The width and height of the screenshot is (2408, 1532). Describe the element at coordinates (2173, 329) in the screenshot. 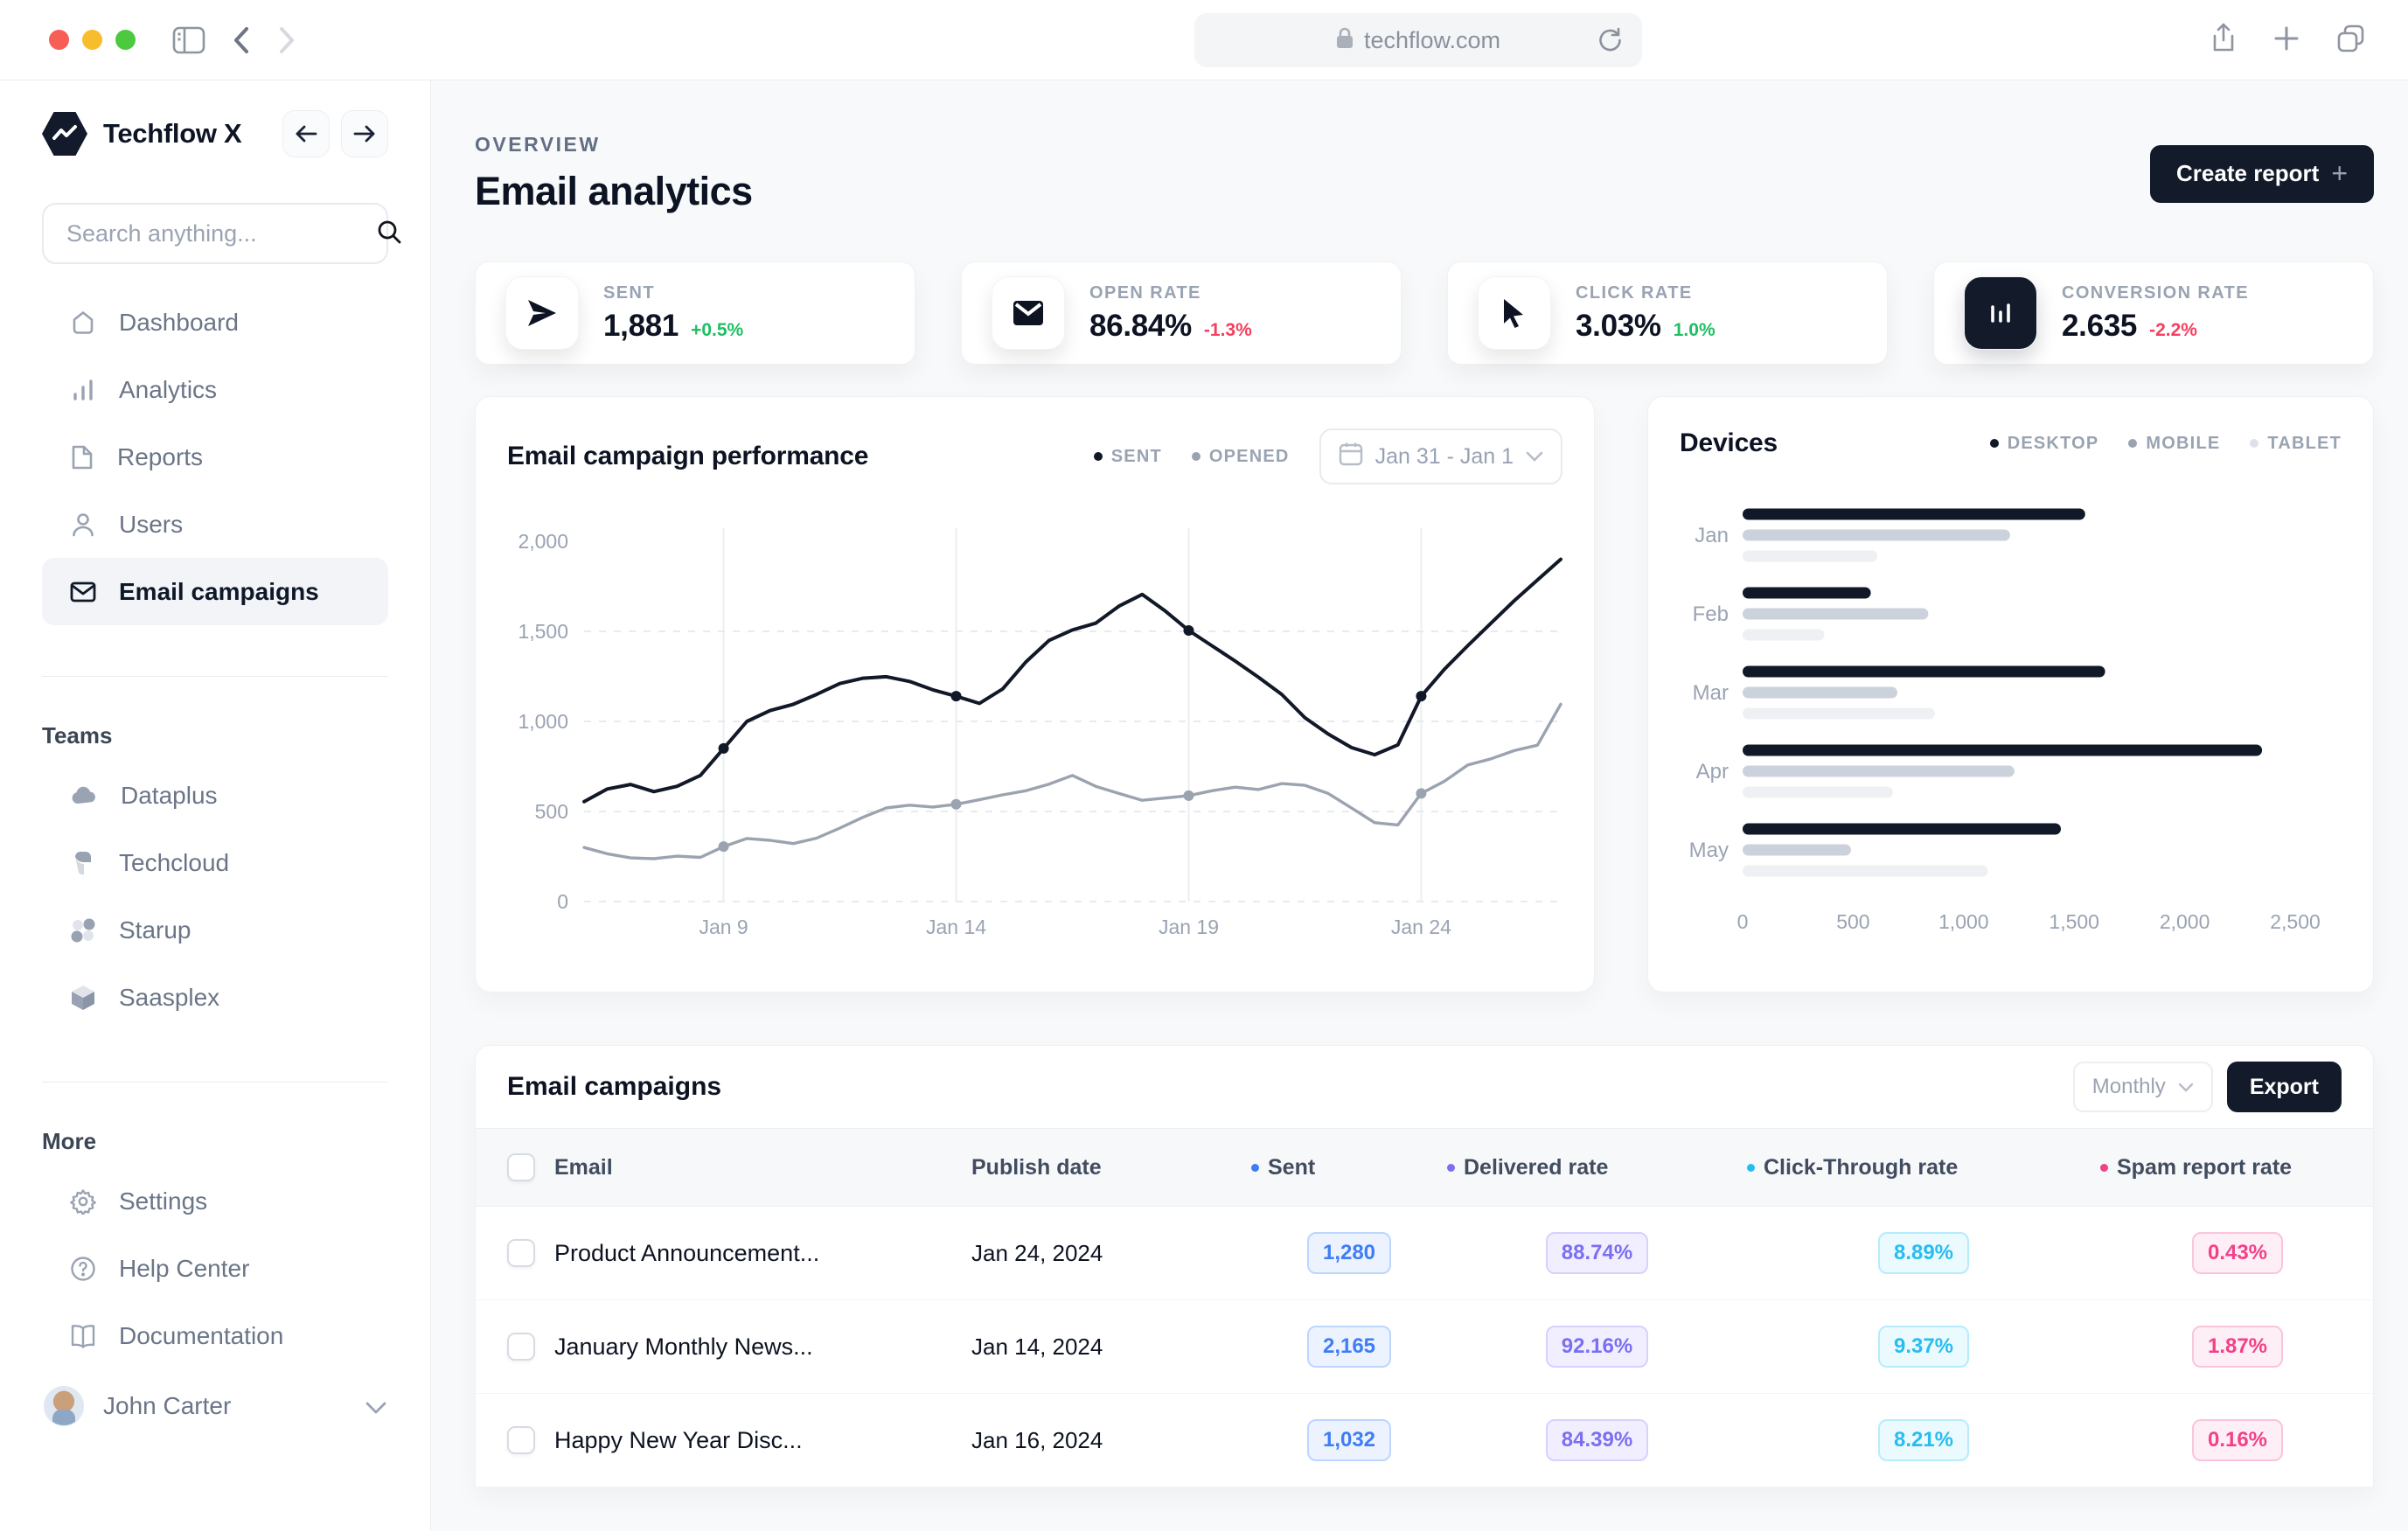

I see `stat-delta: -2.2%` at that location.